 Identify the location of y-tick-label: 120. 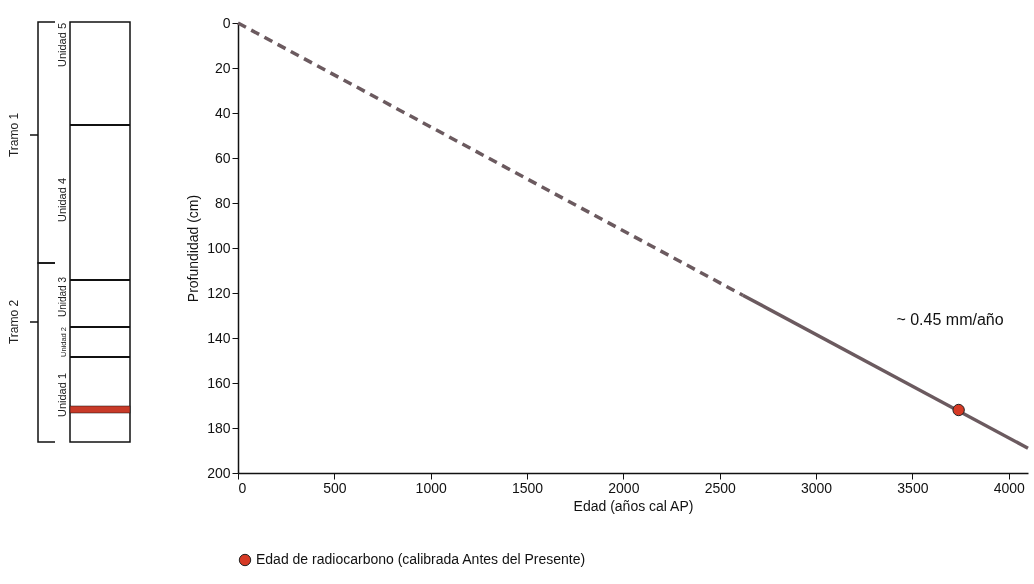
(219, 292).